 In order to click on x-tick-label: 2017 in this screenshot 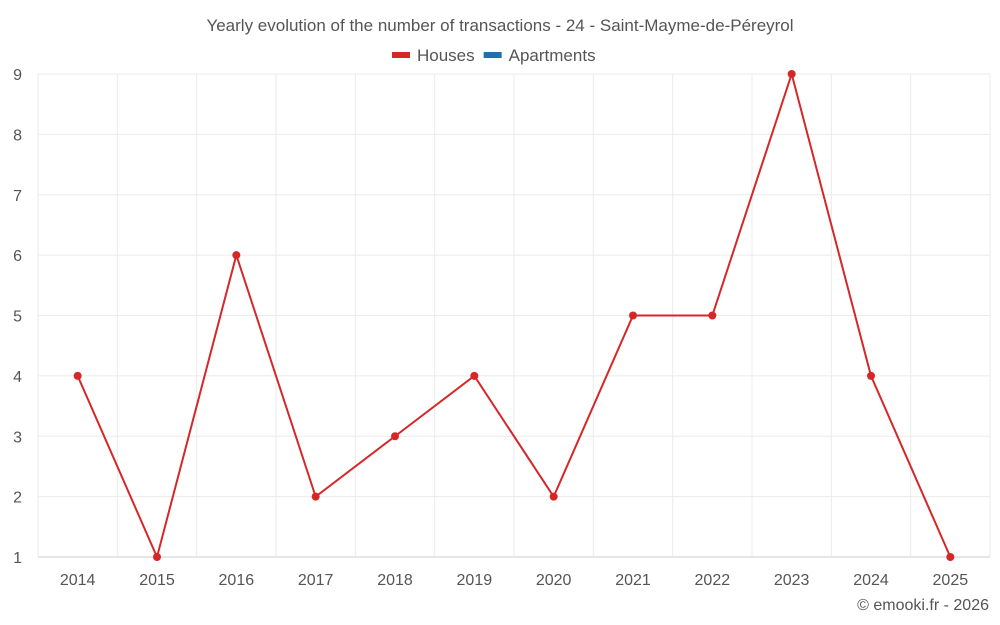, I will do `click(316, 580)`.